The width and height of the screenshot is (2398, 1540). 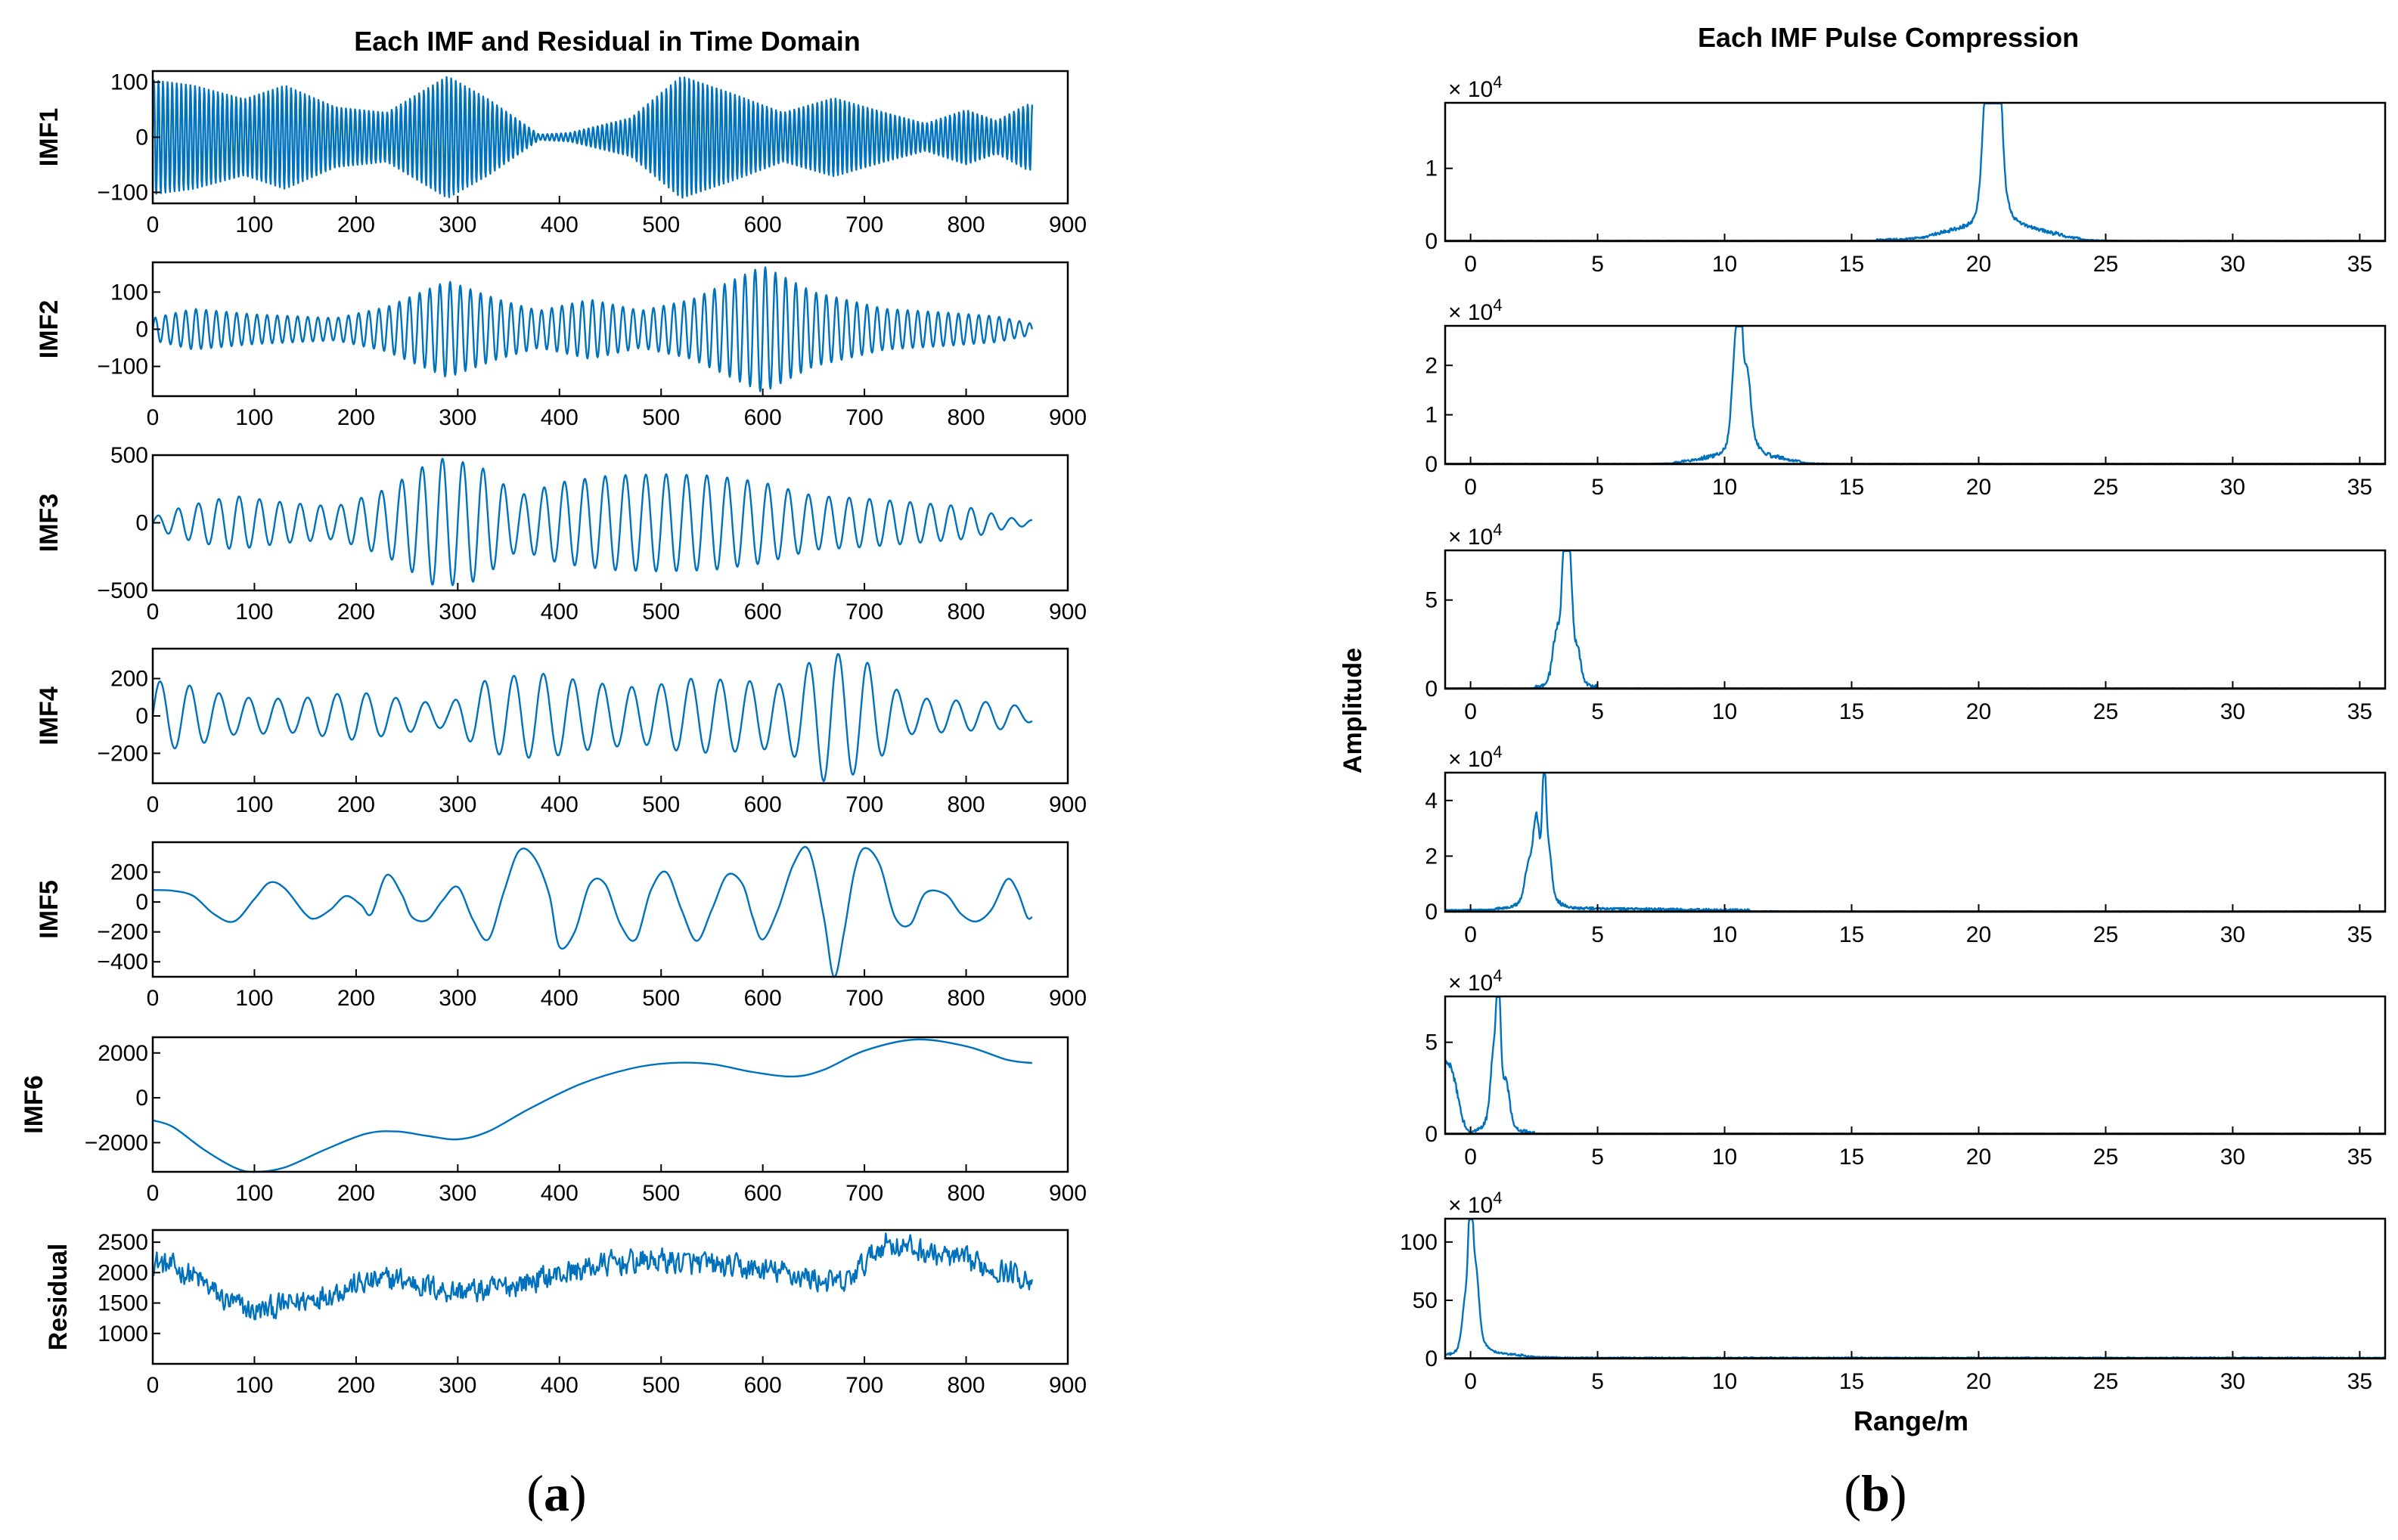 What do you see at coordinates (1597, 934) in the screenshot?
I see `x-tick-label: 5` at bounding box center [1597, 934].